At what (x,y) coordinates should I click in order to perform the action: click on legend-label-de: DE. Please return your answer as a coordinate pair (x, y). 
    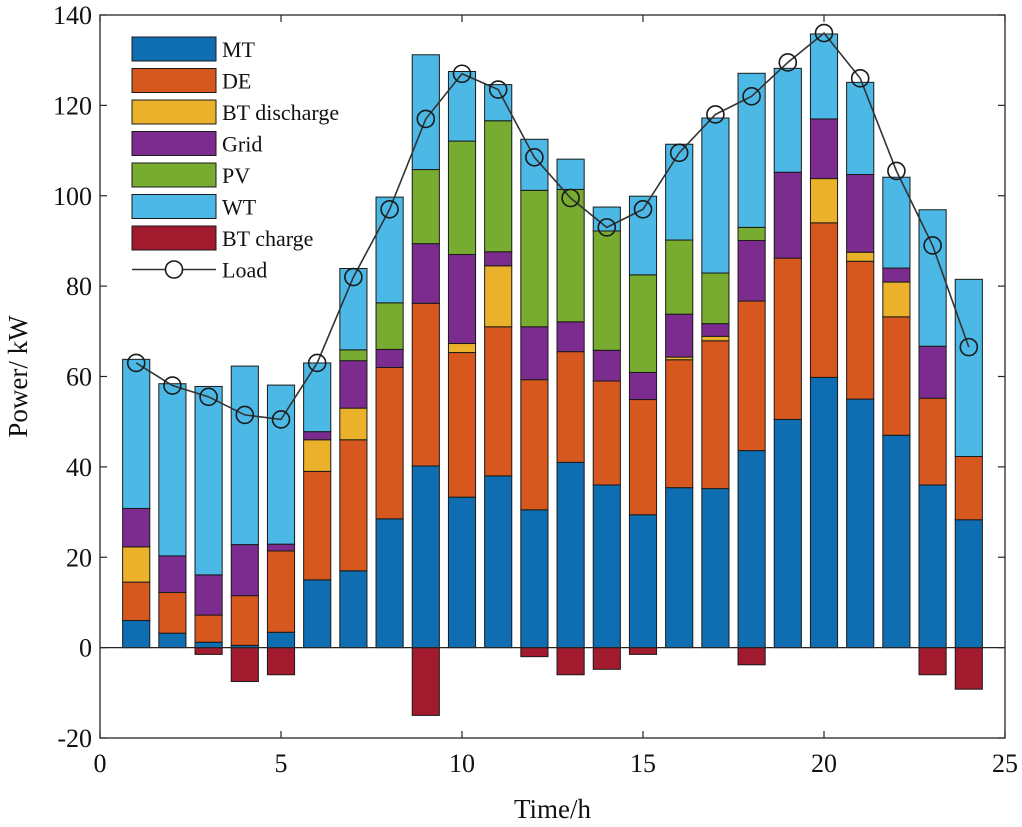
    Looking at the image, I should click on (236, 81).